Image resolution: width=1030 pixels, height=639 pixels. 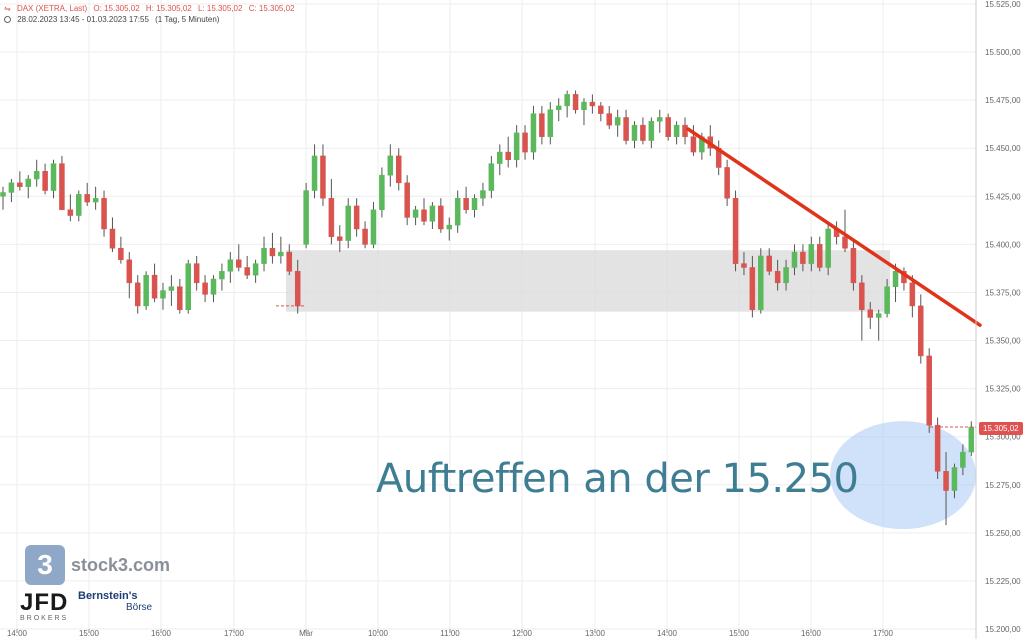 What do you see at coordinates (83, 19) in the screenshot?
I see `date-range: 28.02.2023 13:45 - 01.03.2023 17:55` at bounding box center [83, 19].